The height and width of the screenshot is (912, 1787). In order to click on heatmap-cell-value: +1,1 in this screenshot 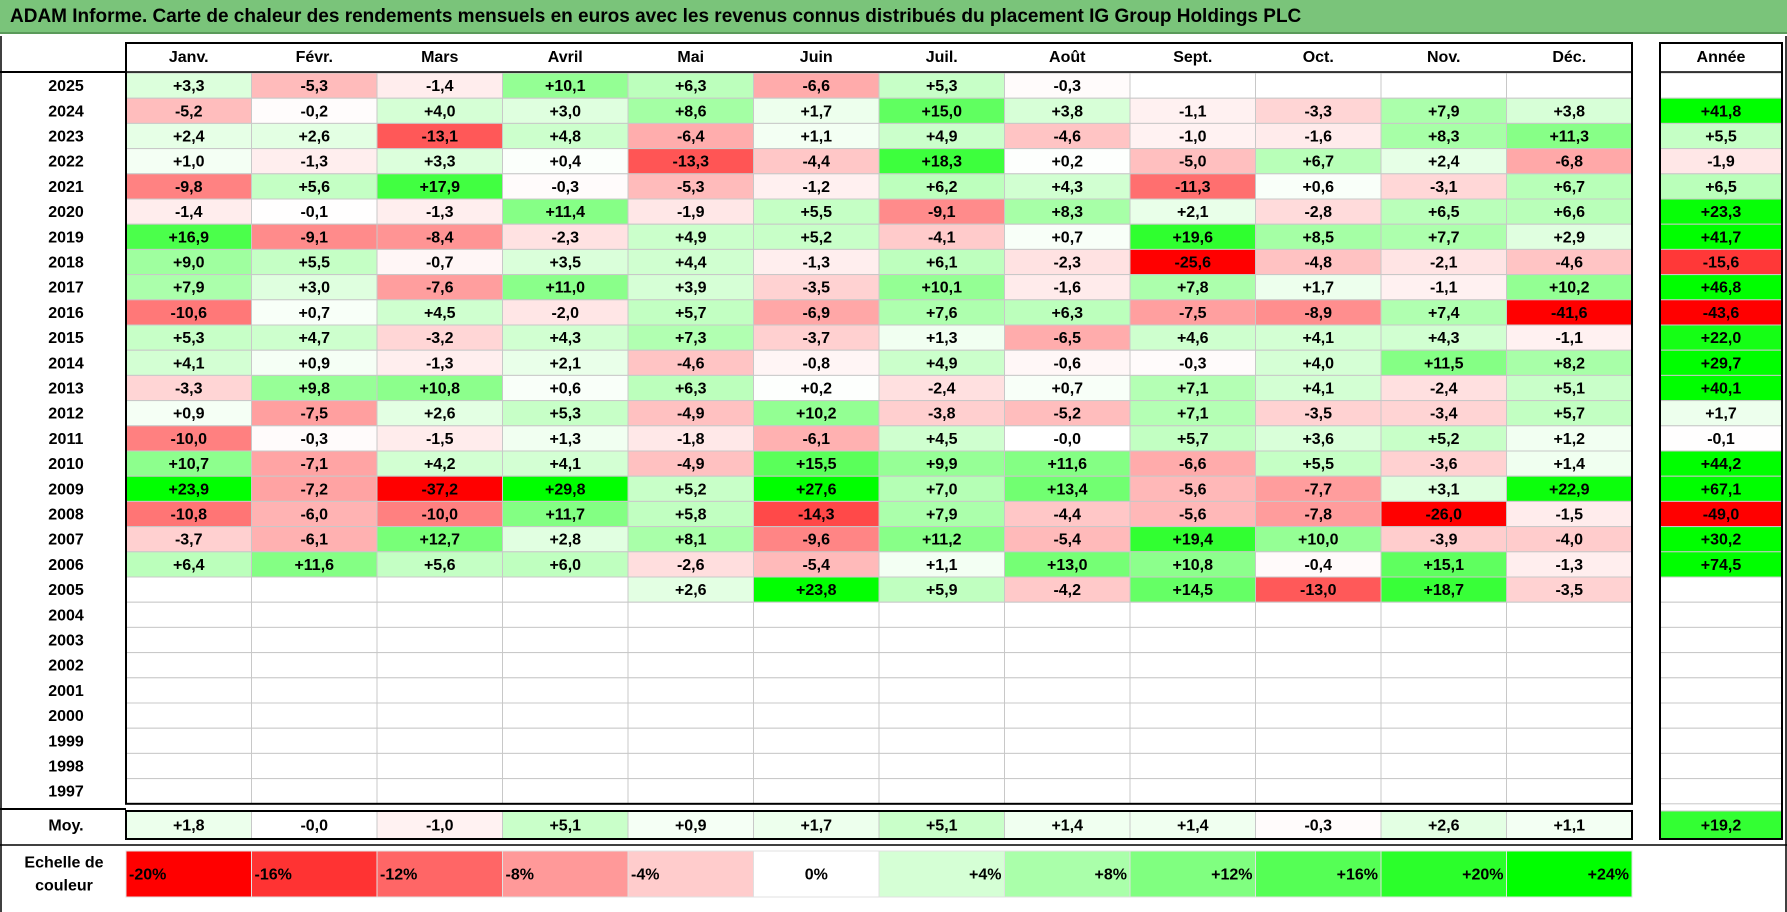, I will do `click(816, 137)`.